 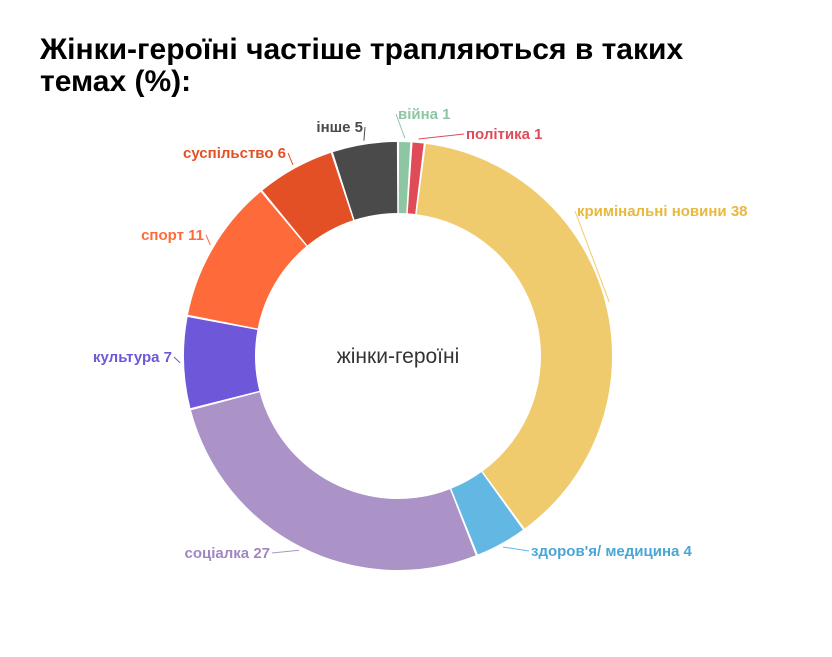 I want to click on slice-label-соціалка: соціалка 27, so click(x=227, y=553).